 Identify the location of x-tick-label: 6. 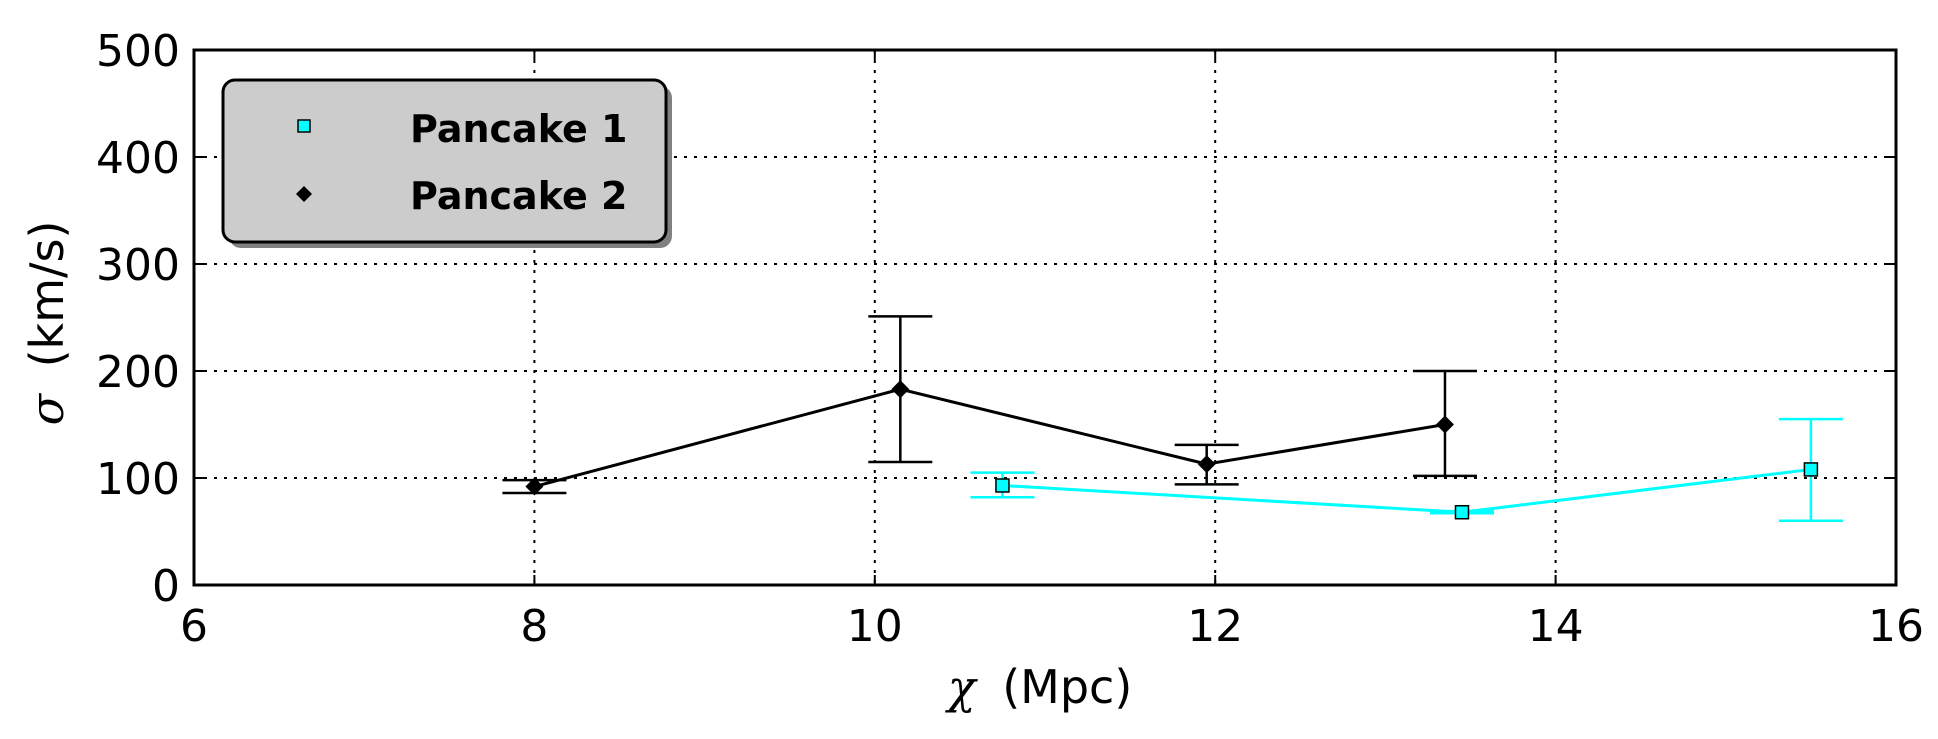
(194, 626).